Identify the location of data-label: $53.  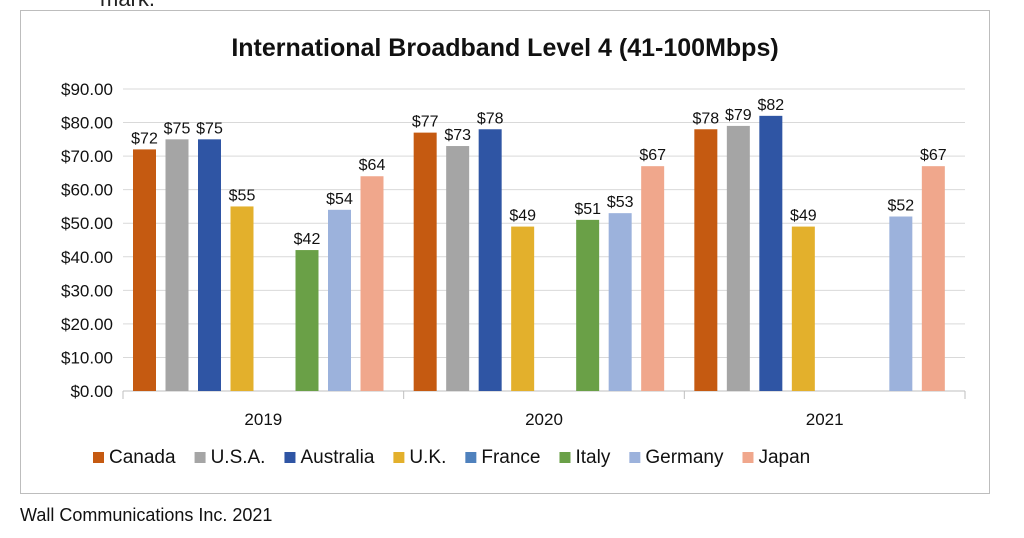
(620, 202).